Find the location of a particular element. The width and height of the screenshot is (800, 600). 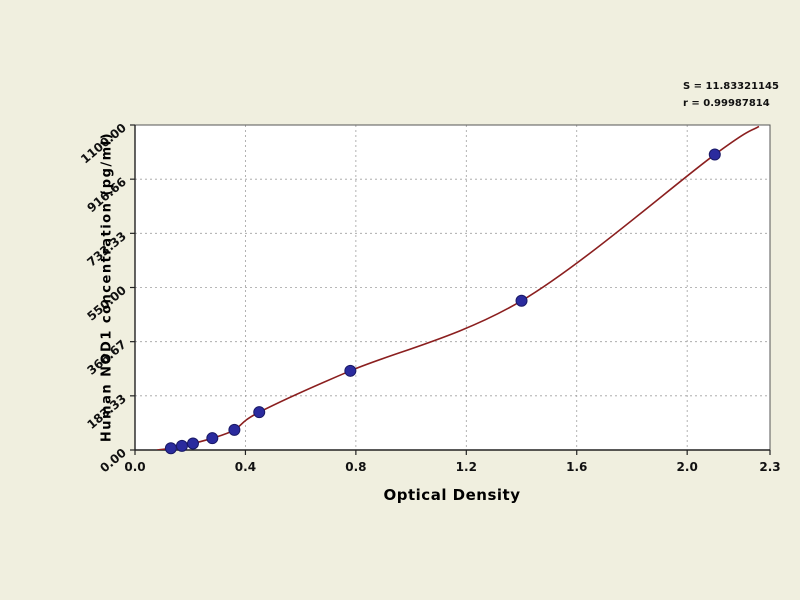

x-tick-label: 1.6 is located at coordinates (576, 467).